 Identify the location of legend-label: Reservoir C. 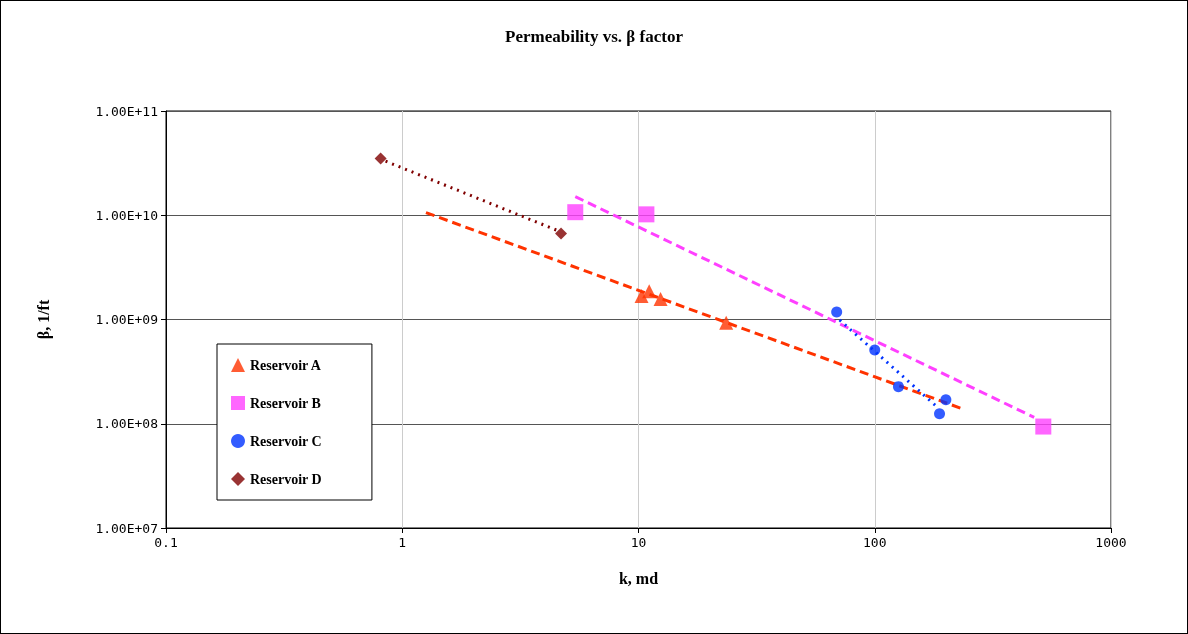
(286, 441).